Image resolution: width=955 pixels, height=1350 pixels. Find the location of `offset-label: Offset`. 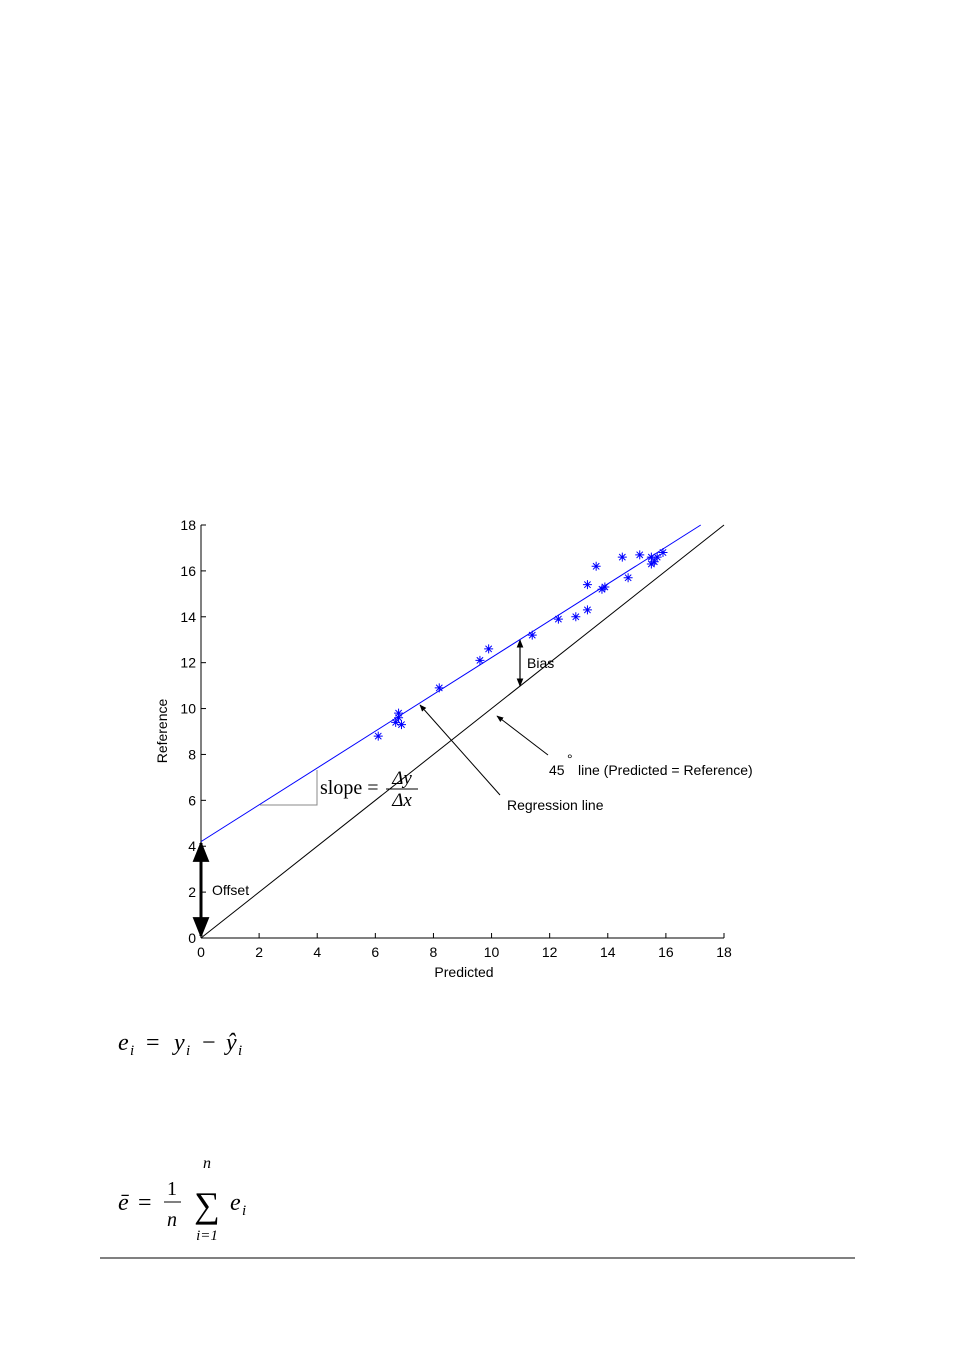

offset-label: Offset is located at coordinates (230, 890).